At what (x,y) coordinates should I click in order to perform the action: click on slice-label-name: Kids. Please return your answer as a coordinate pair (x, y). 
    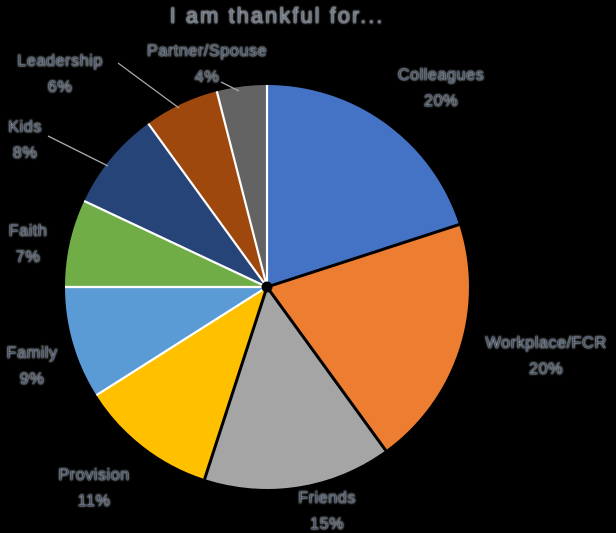
    Looking at the image, I should click on (25, 127).